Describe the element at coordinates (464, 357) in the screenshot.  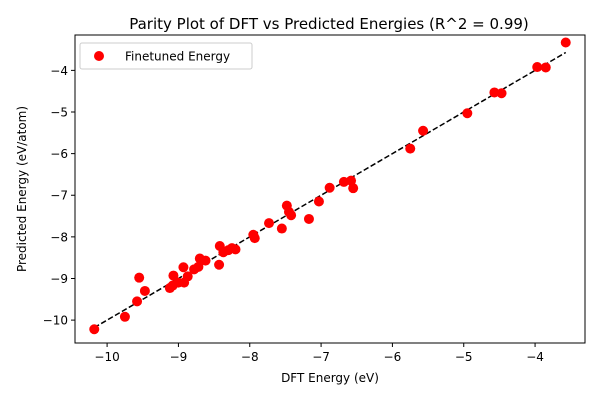
I see `x-tick-label: −5` at that location.